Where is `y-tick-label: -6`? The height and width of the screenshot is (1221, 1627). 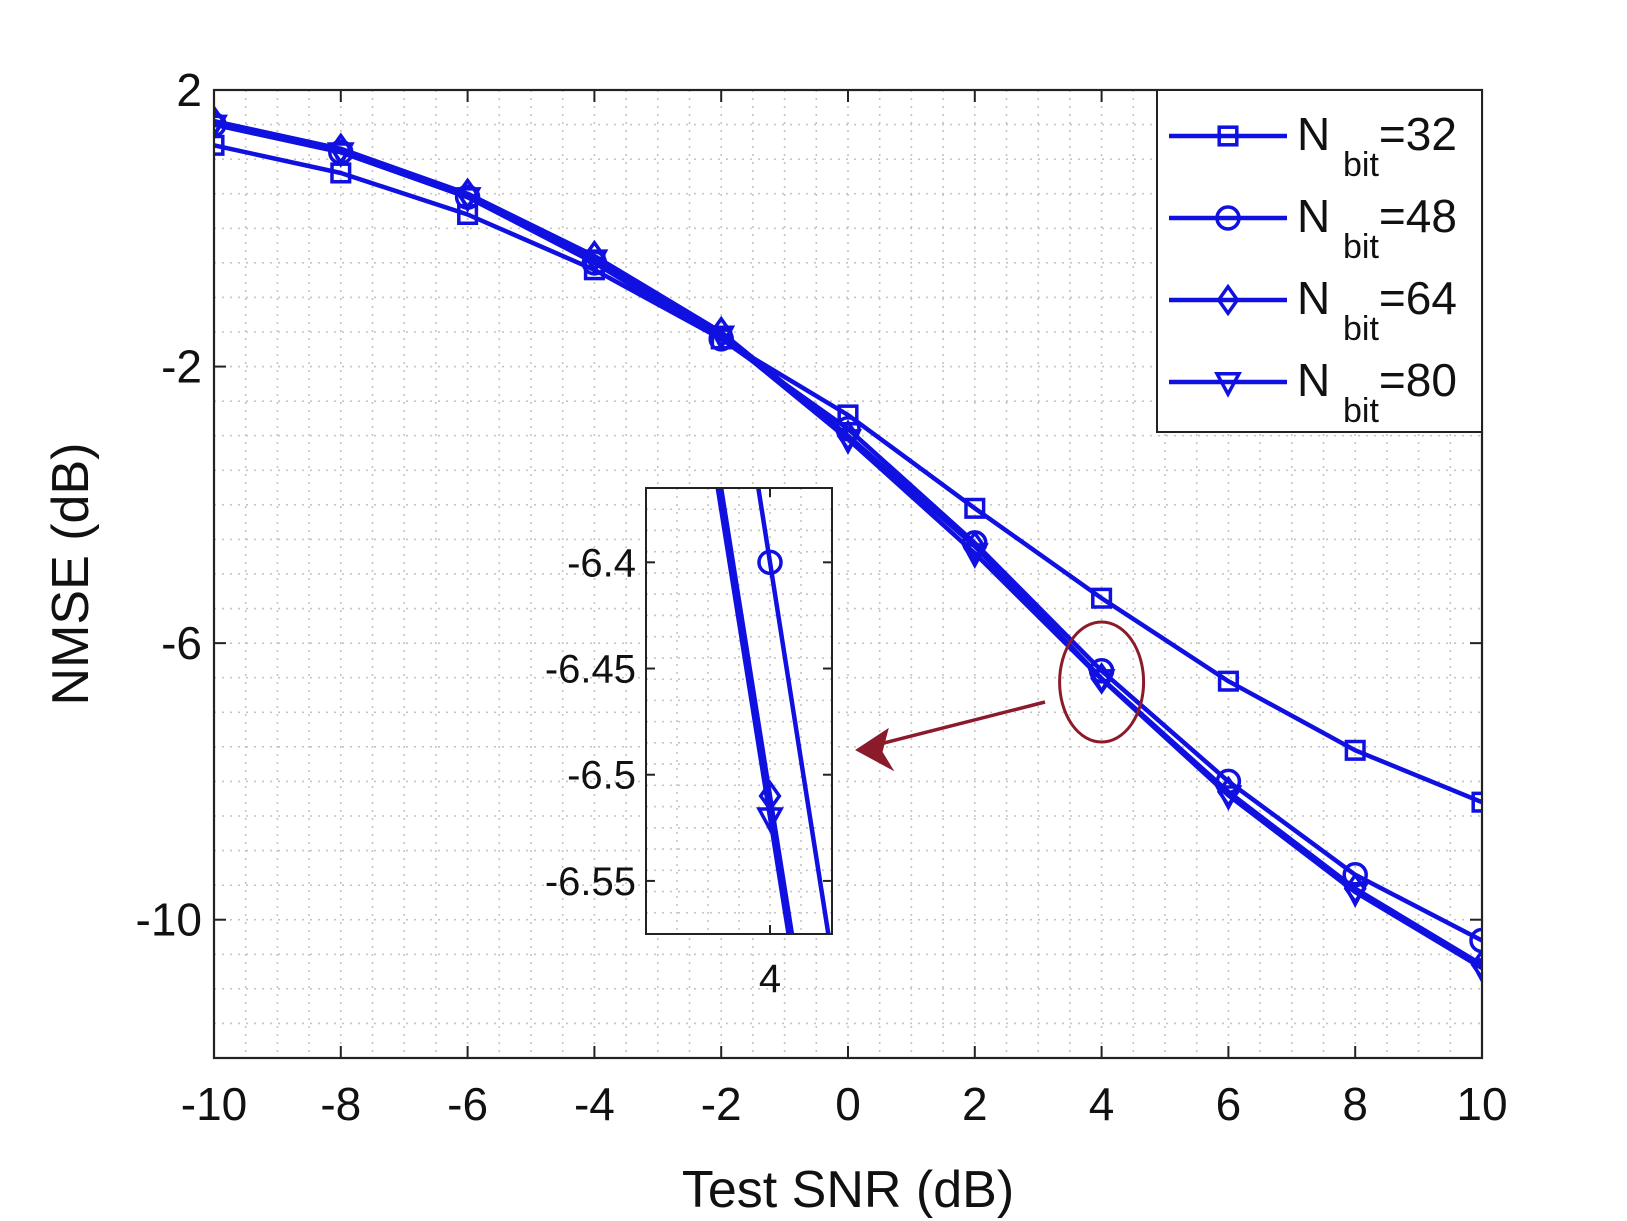
y-tick-label: -6 is located at coordinates (181, 643).